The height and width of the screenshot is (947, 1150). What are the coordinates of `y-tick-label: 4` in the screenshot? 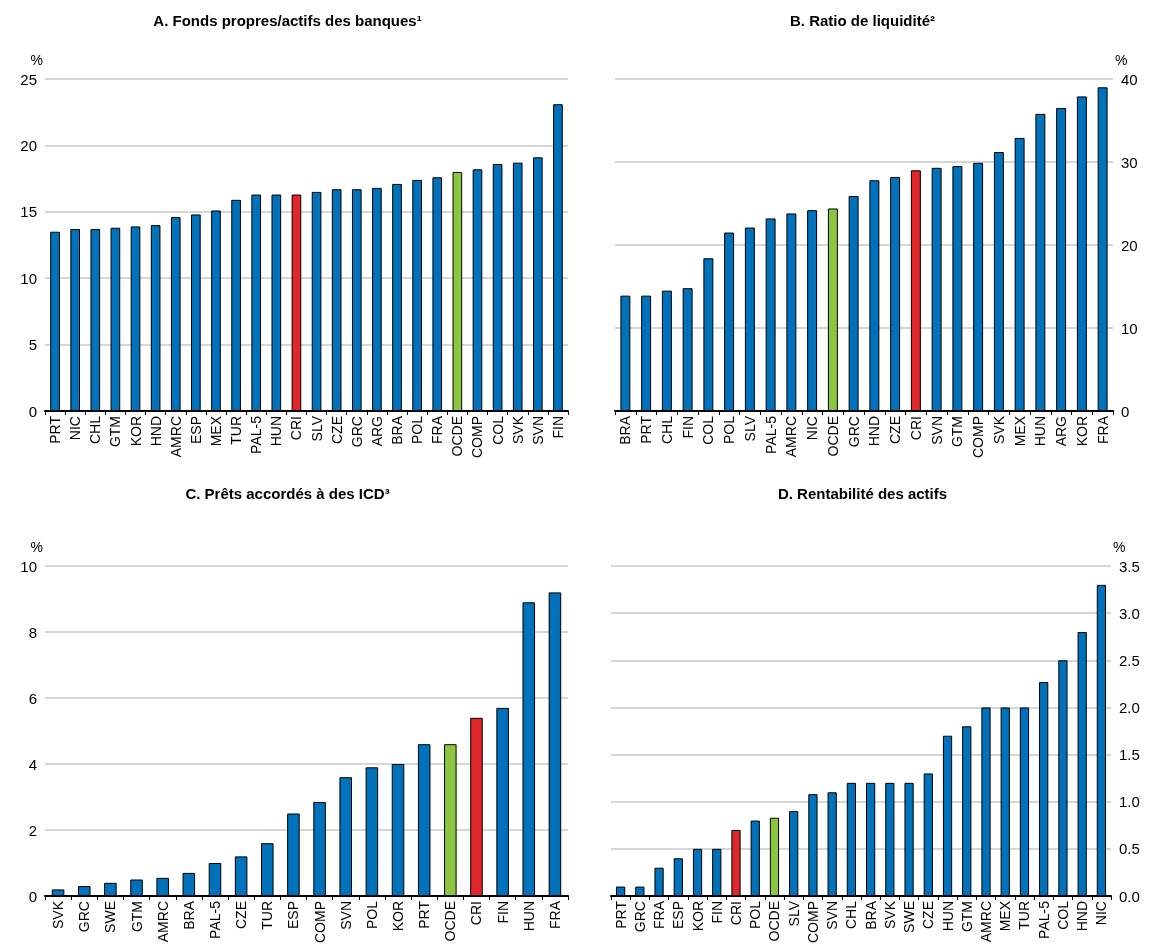 It's located at (32, 764).